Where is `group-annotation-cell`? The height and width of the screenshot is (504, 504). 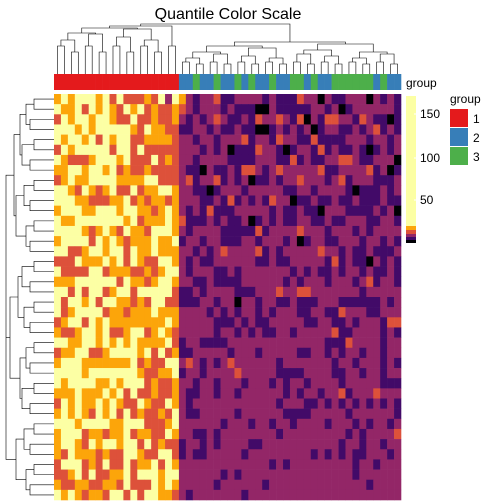 group-annotation-cell is located at coordinates (384, 82).